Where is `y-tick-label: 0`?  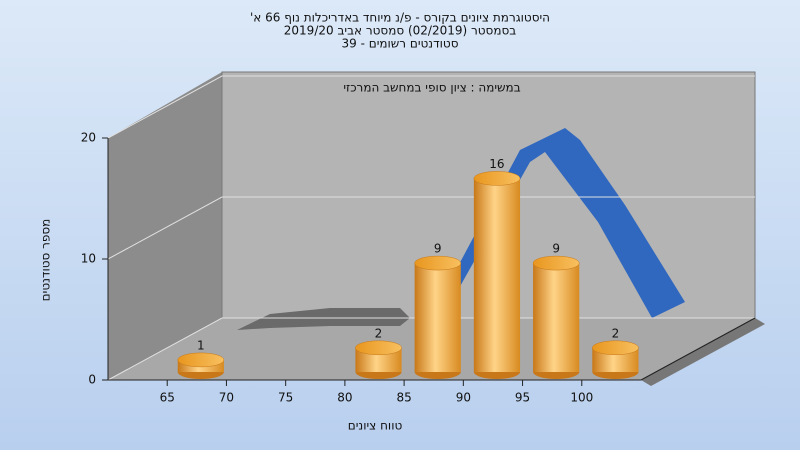
y-tick-label: 0 is located at coordinates (92, 380).